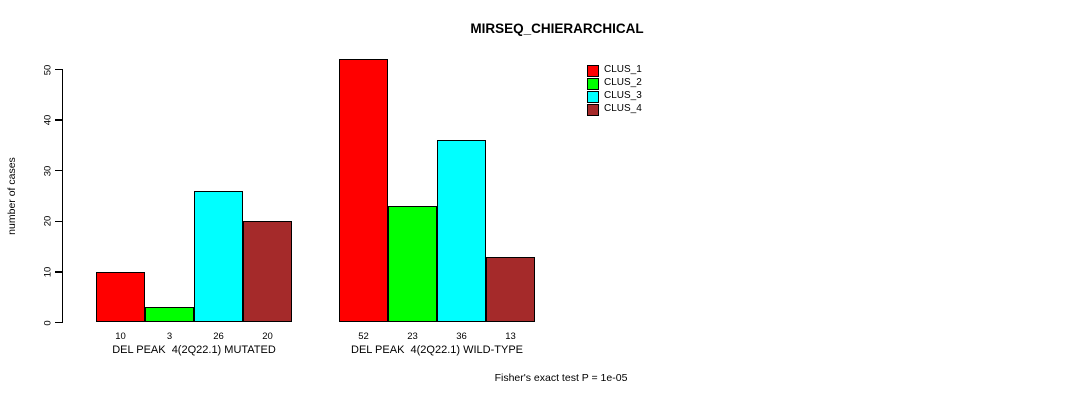  I want to click on bar-value-label: 10, so click(120, 336).